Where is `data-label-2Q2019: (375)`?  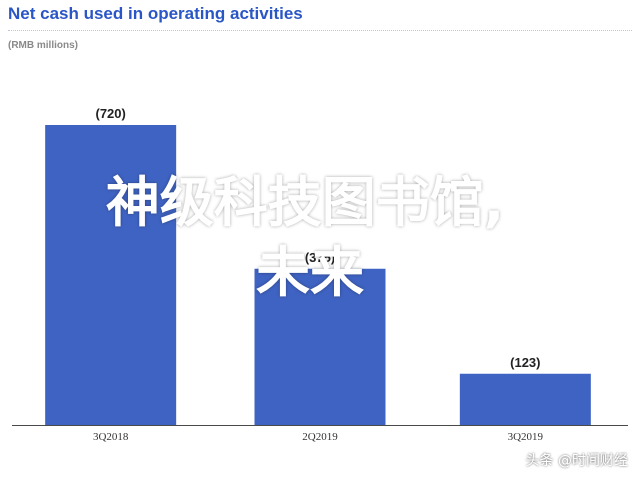 data-label-2Q2019: (375) is located at coordinates (320, 257).